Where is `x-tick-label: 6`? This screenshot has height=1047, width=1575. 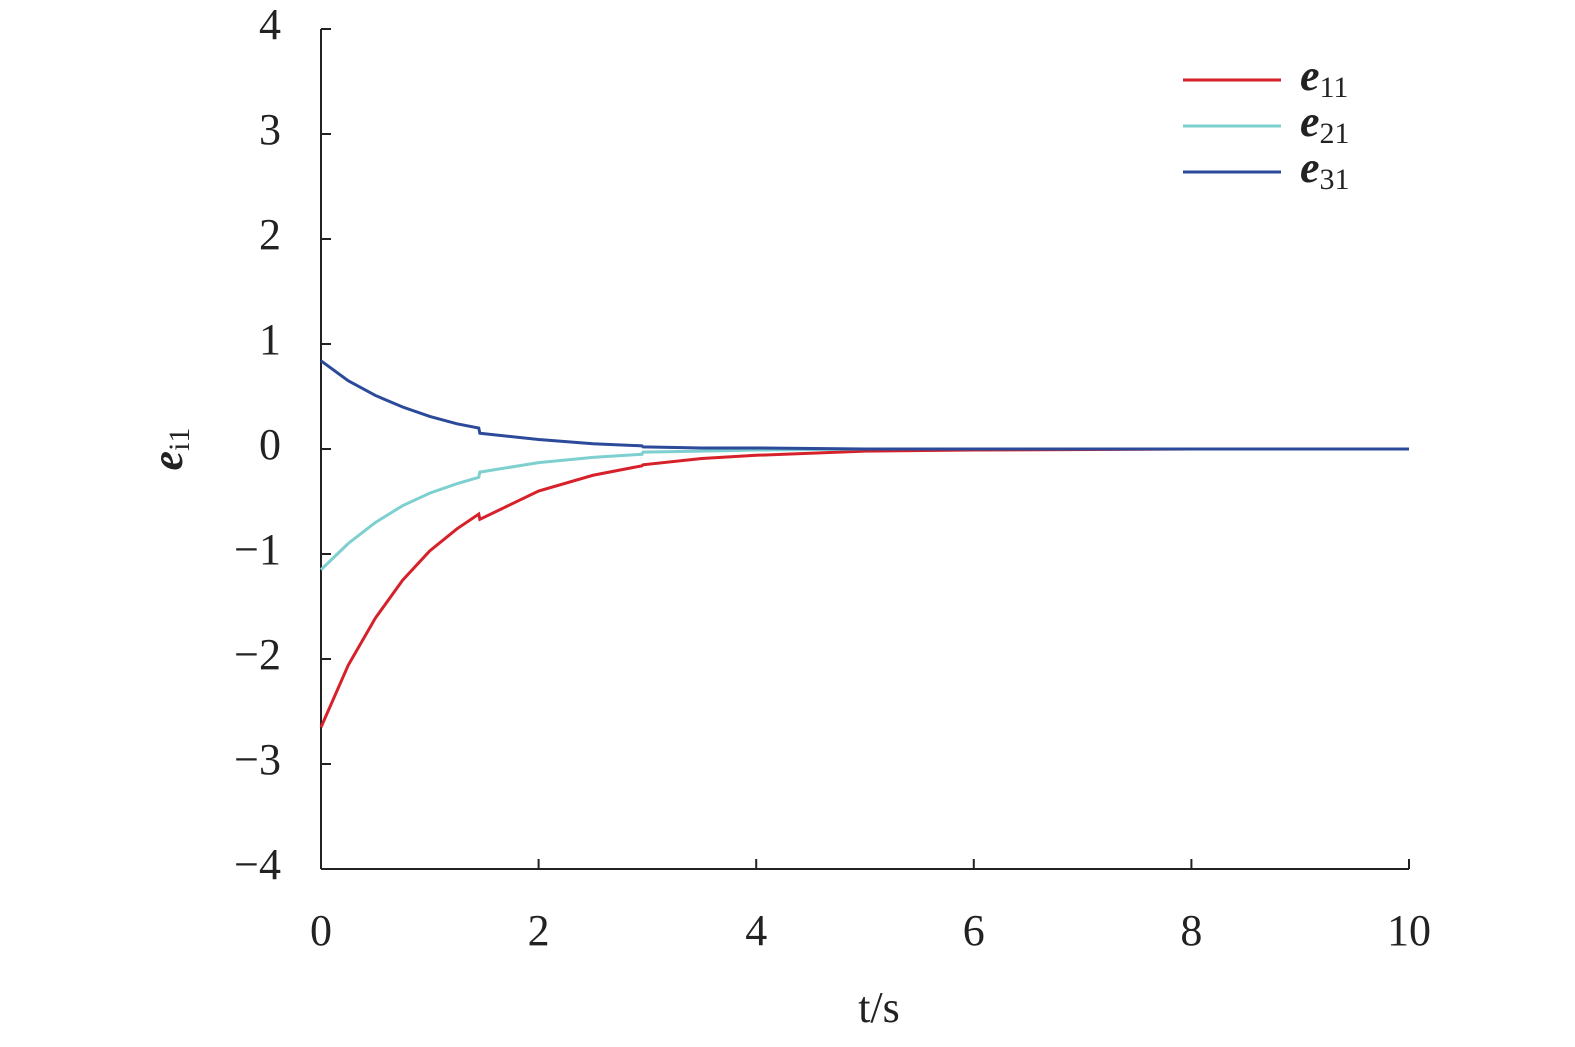
x-tick-label: 6 is located at coordinates (974, 930).